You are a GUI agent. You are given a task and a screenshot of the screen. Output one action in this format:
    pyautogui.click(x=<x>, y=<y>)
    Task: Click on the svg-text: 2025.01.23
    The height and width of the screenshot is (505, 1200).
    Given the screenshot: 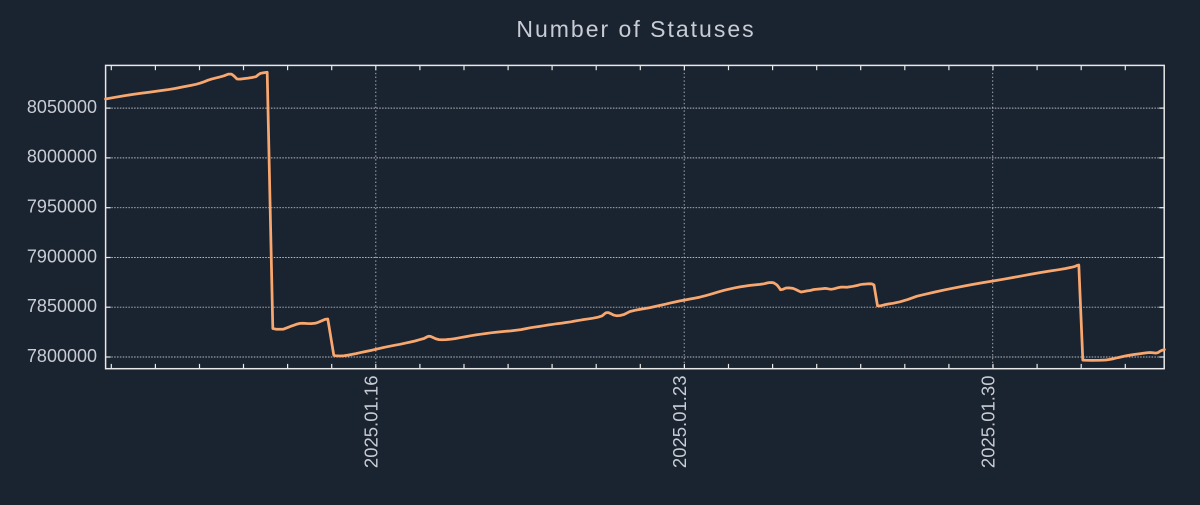 What is the action you would take?
    pyautogui.click(x=679, y=422)
    